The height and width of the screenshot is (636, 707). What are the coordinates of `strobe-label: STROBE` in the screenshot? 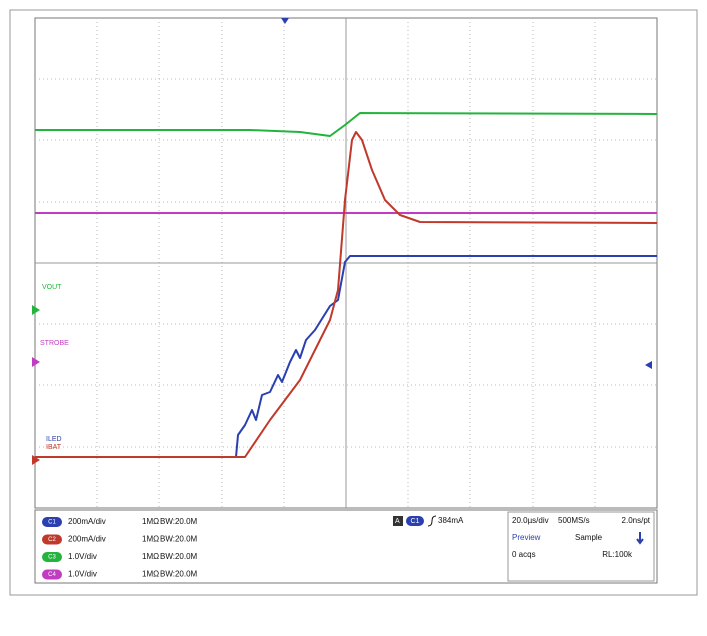 It's located at (54, 343).